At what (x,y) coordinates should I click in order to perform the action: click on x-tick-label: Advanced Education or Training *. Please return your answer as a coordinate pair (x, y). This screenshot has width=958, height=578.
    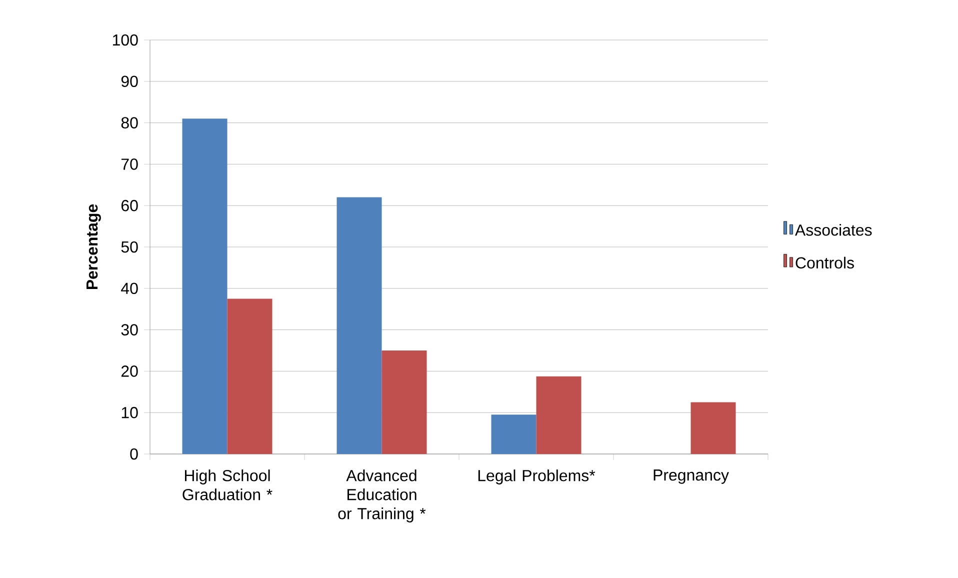
    Looking at the image, I should click on (382, 496).